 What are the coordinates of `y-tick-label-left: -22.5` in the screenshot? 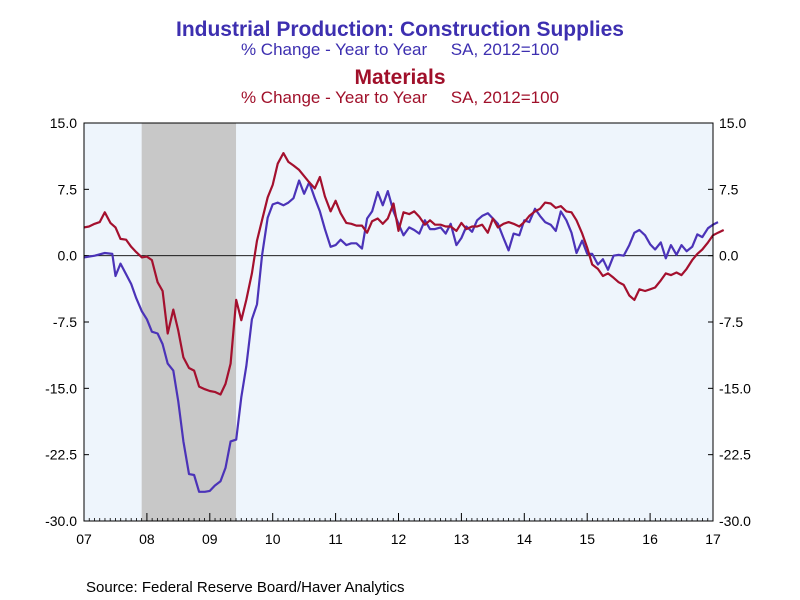 It's located at (61, 455).